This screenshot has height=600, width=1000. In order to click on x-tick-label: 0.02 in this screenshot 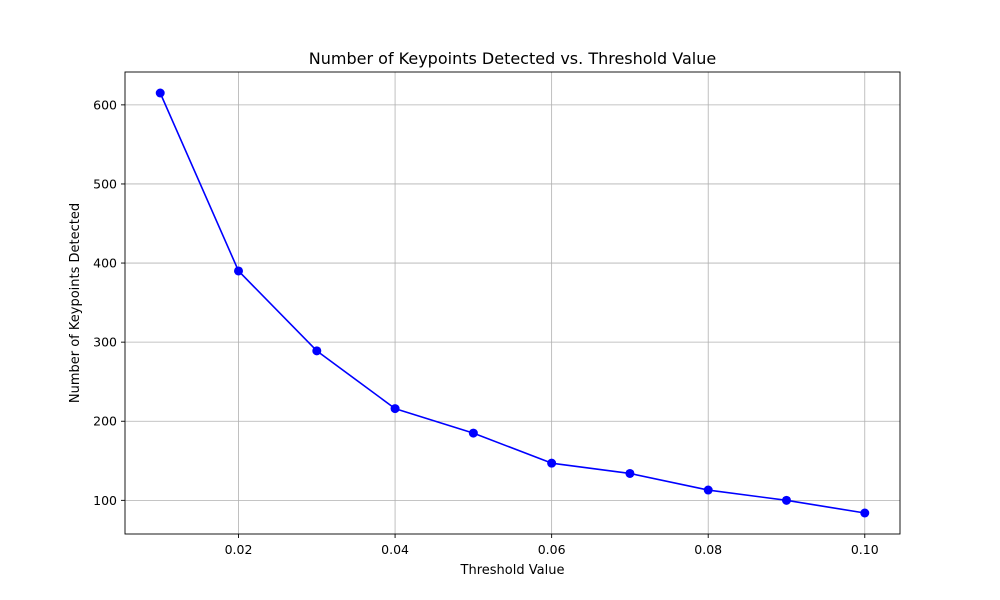, I will do `click(239, 549)`.